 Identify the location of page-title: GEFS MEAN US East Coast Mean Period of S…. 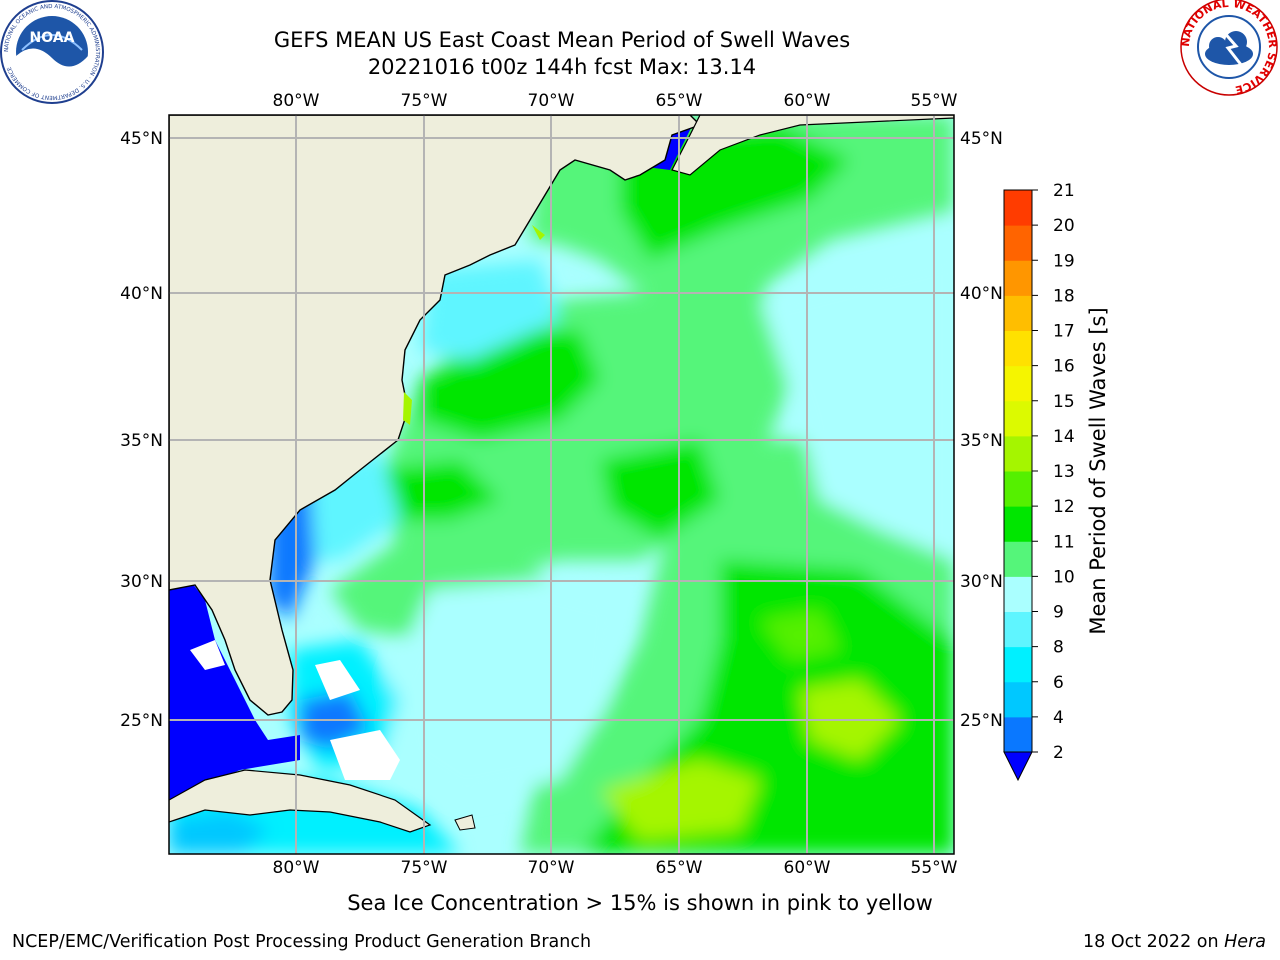
(562, 40).